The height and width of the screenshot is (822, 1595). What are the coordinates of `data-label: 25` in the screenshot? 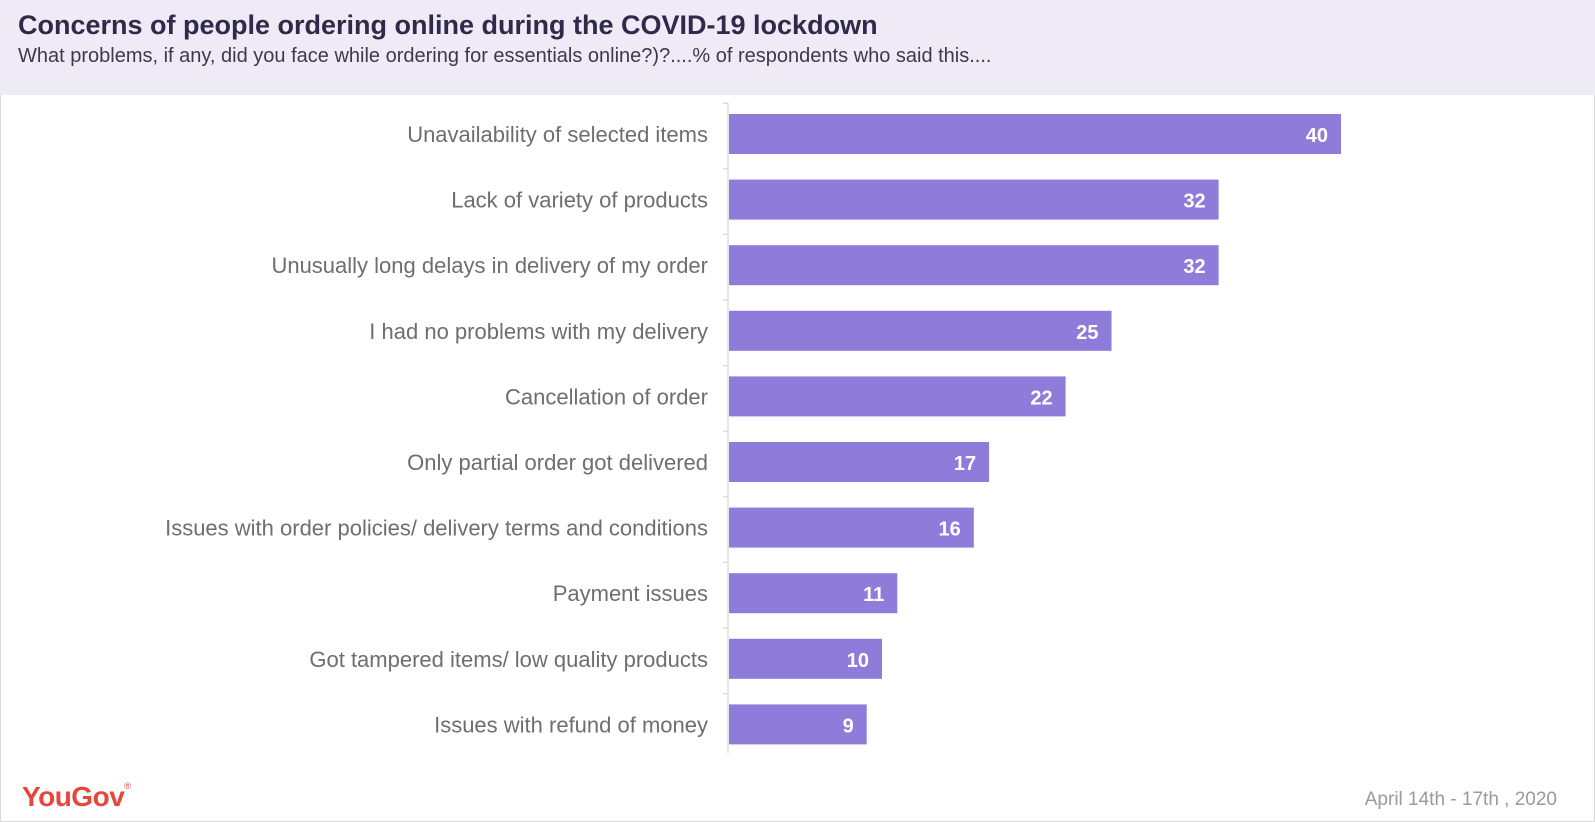 It's located at (1087, 333).